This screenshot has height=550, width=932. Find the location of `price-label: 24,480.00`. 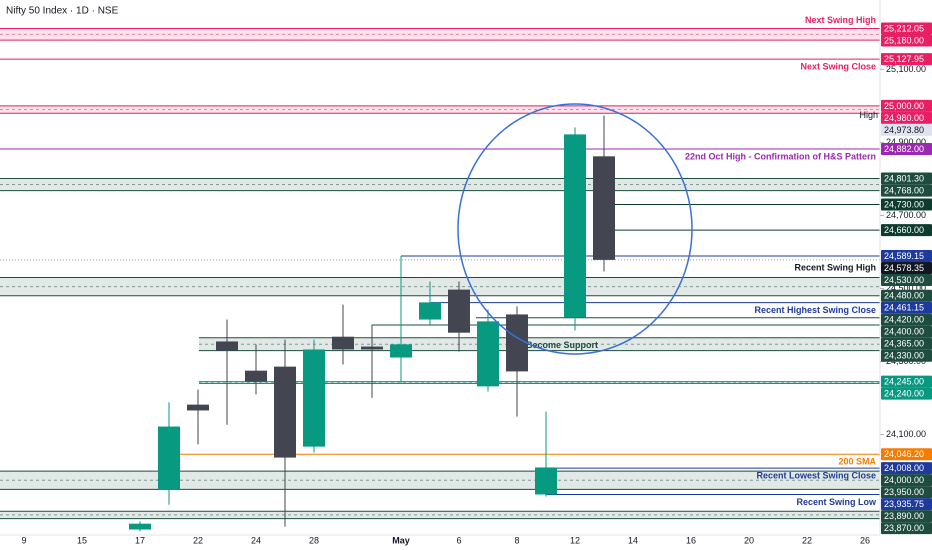

price-label: 24,480.00 is located at coordinates (904, 296).